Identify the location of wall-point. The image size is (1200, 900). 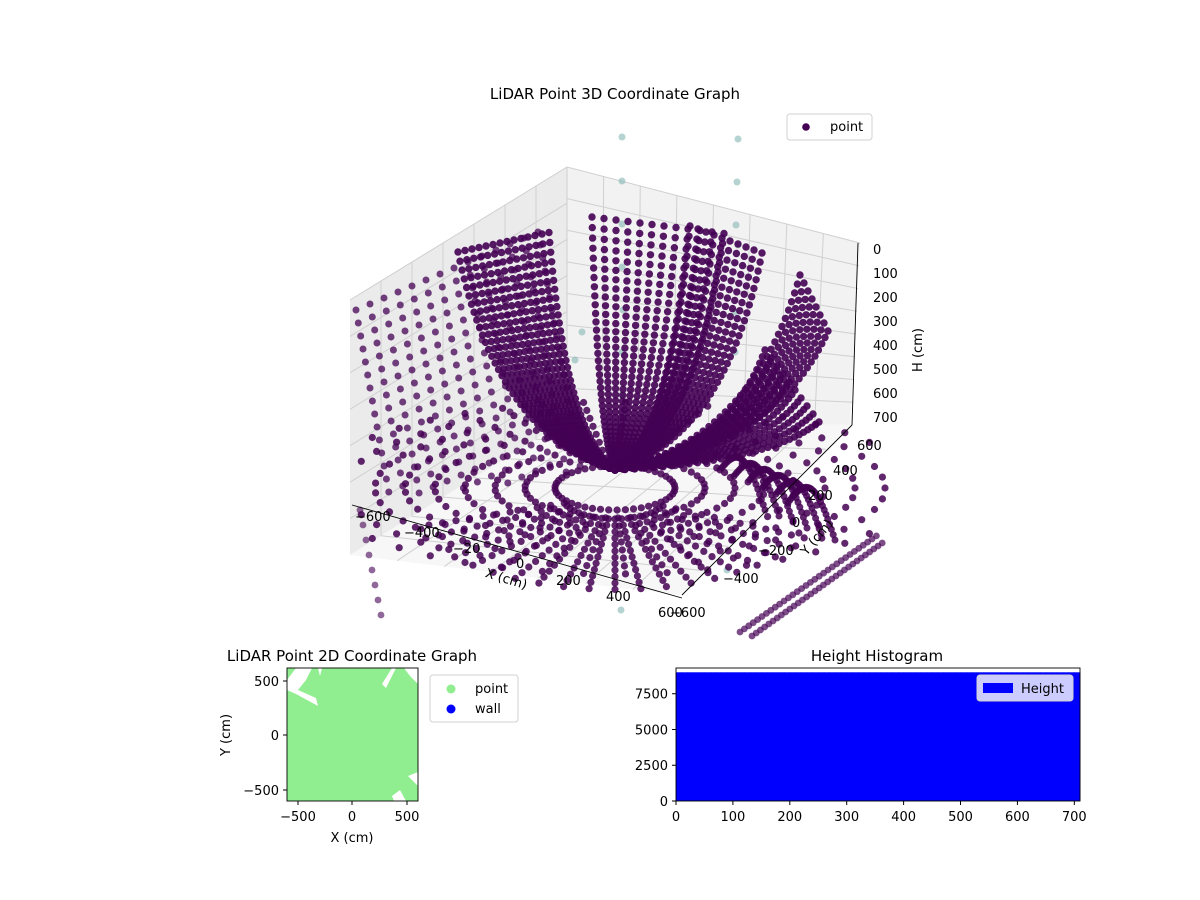
(622, 137).